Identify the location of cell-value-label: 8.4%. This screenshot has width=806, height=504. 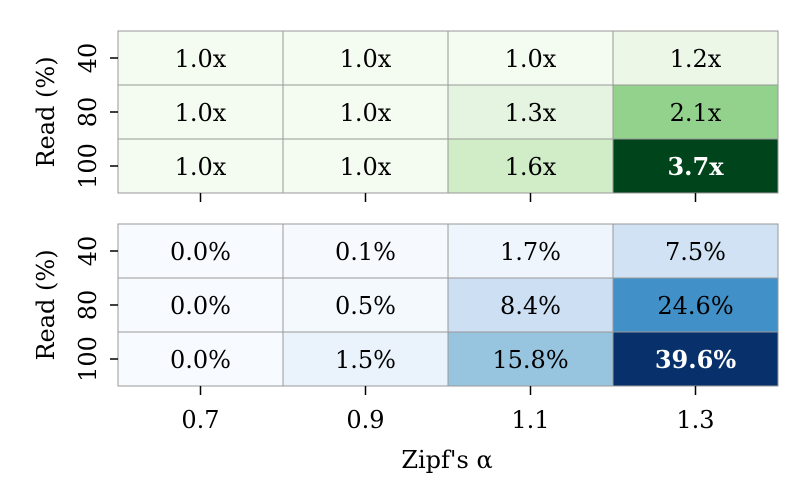
(530, 306).